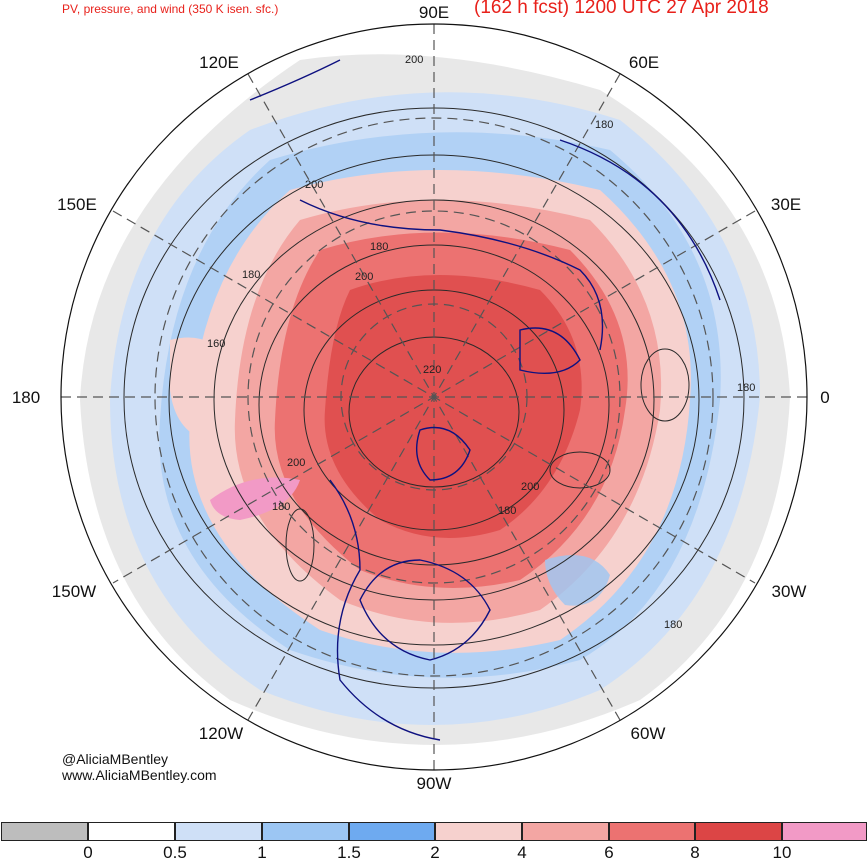 This screenshot has height=865, width=868. Describe the element at coordinates (432, 370) in the screenshot. I see `contour-label: 220` at that location.